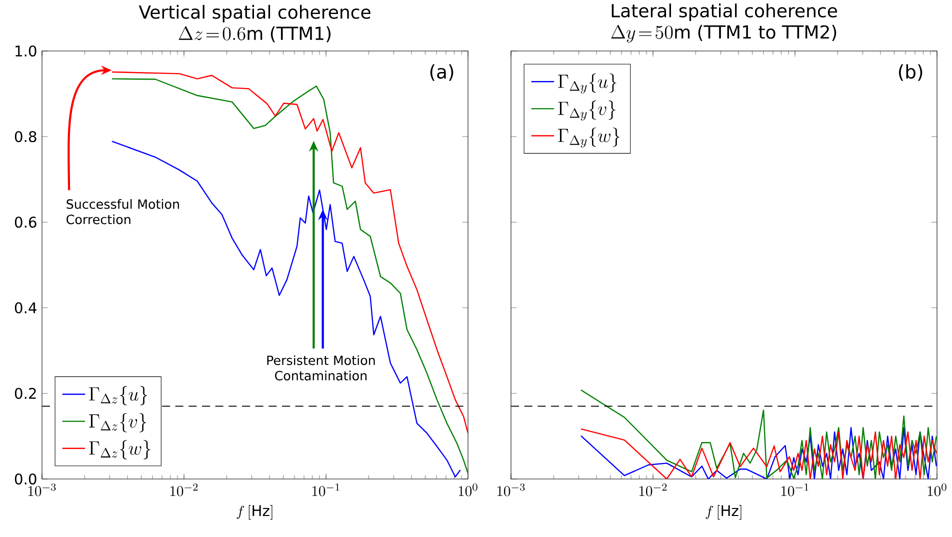  Describe the element at coordinates (723, 33) in the screenshot. I see `chart-subtitle: $\Delta y\!=\!50\mathrm{m}\ \mbox{(TTM1 to TTM2)}$` at that location.